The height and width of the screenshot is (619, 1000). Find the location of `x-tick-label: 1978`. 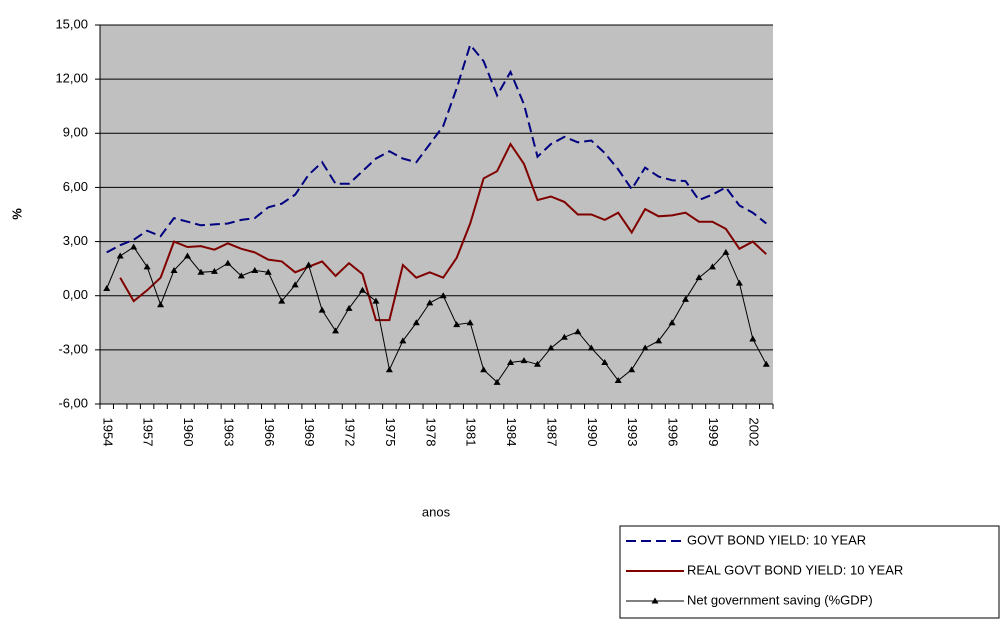

x-tick-label: 1978 is located at coordinates (430, 432).